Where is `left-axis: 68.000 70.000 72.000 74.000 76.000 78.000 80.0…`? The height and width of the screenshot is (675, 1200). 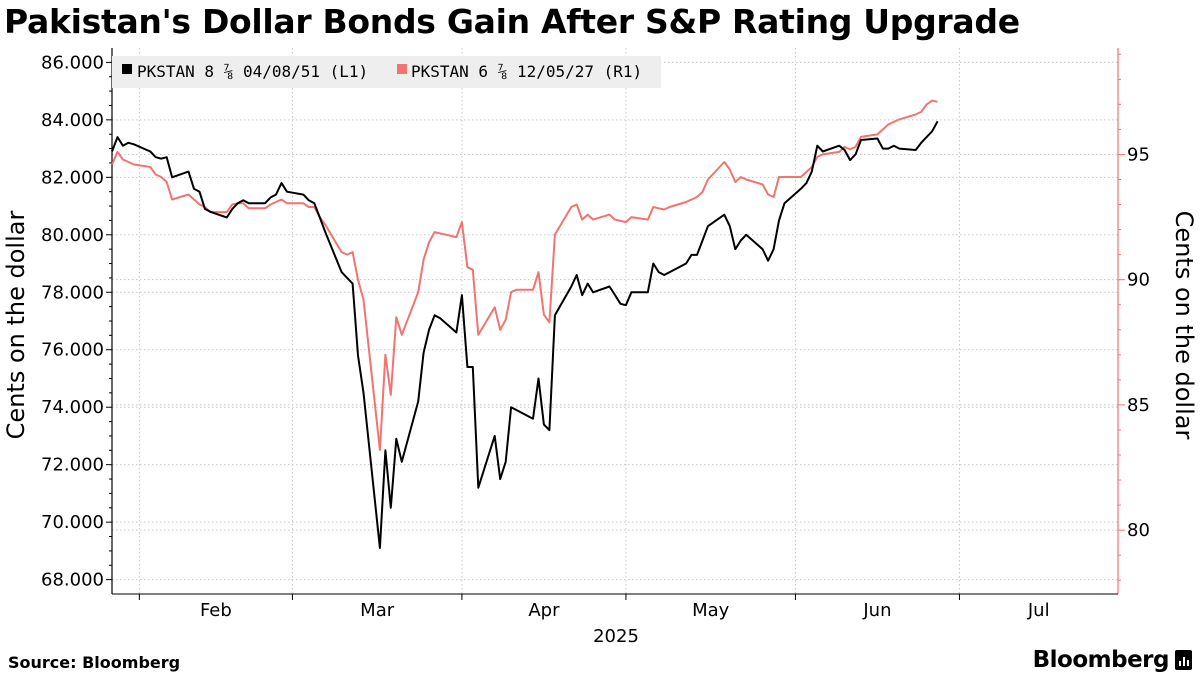
left-axis: 68.000 70.000 72.000 74.000 76.000 78.000 80.0… is located at coordinates (77, 321).